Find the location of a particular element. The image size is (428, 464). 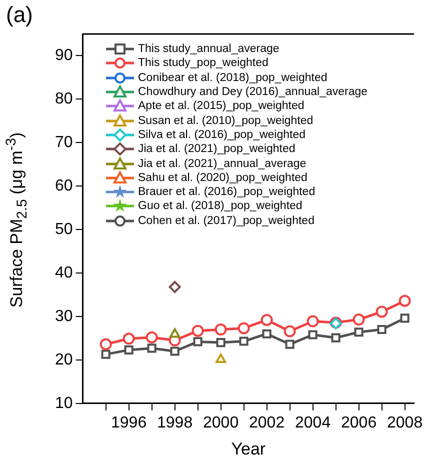

chart-title: (a) is located at coordinates (19, 15).